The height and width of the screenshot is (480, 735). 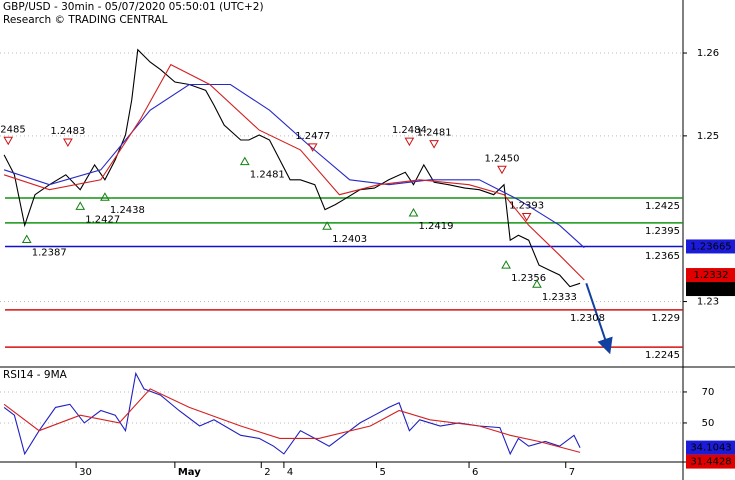 What do you see at coordinates (708, 53) in the screenshot?
I see `y-tick-label: 1.26` at bounding box center [708, 53].